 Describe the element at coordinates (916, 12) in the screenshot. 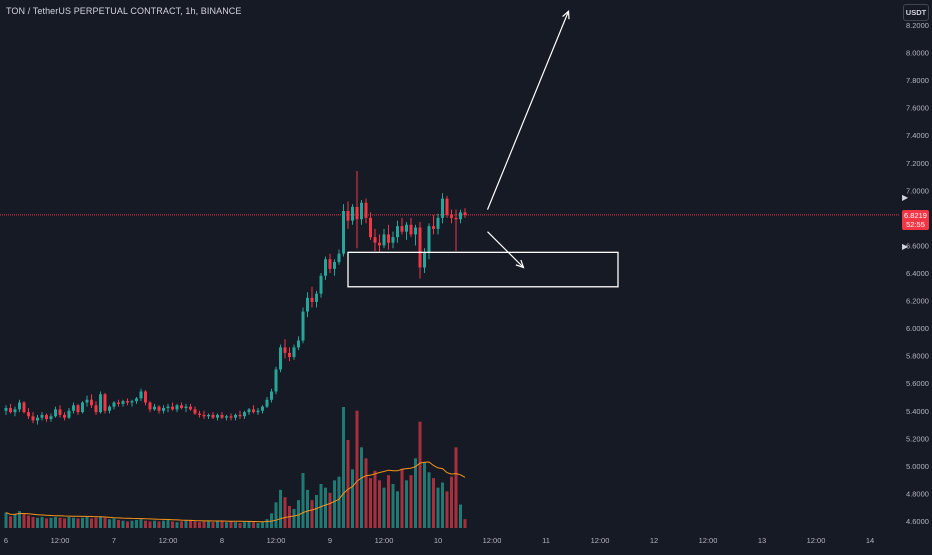

I see `currency-button: USDT` at that location.